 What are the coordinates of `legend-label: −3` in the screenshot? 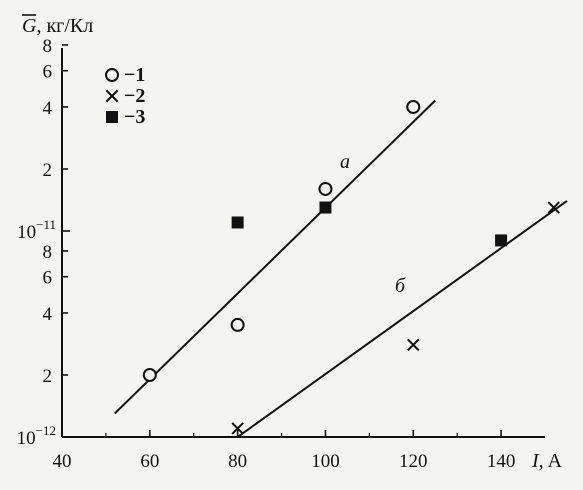 It's located at (134, 117).